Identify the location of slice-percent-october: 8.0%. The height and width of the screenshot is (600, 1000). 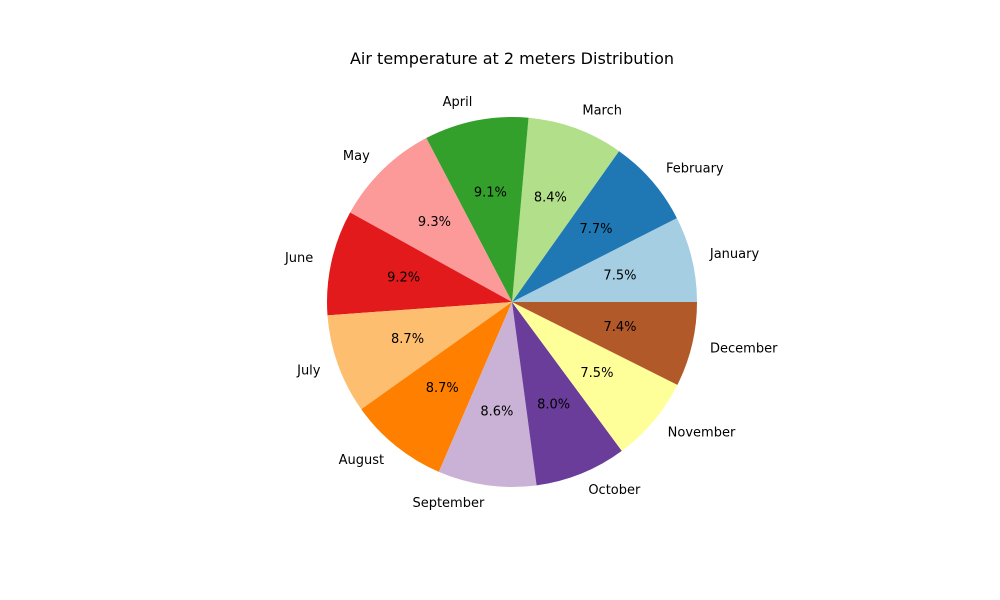
(553, 404).